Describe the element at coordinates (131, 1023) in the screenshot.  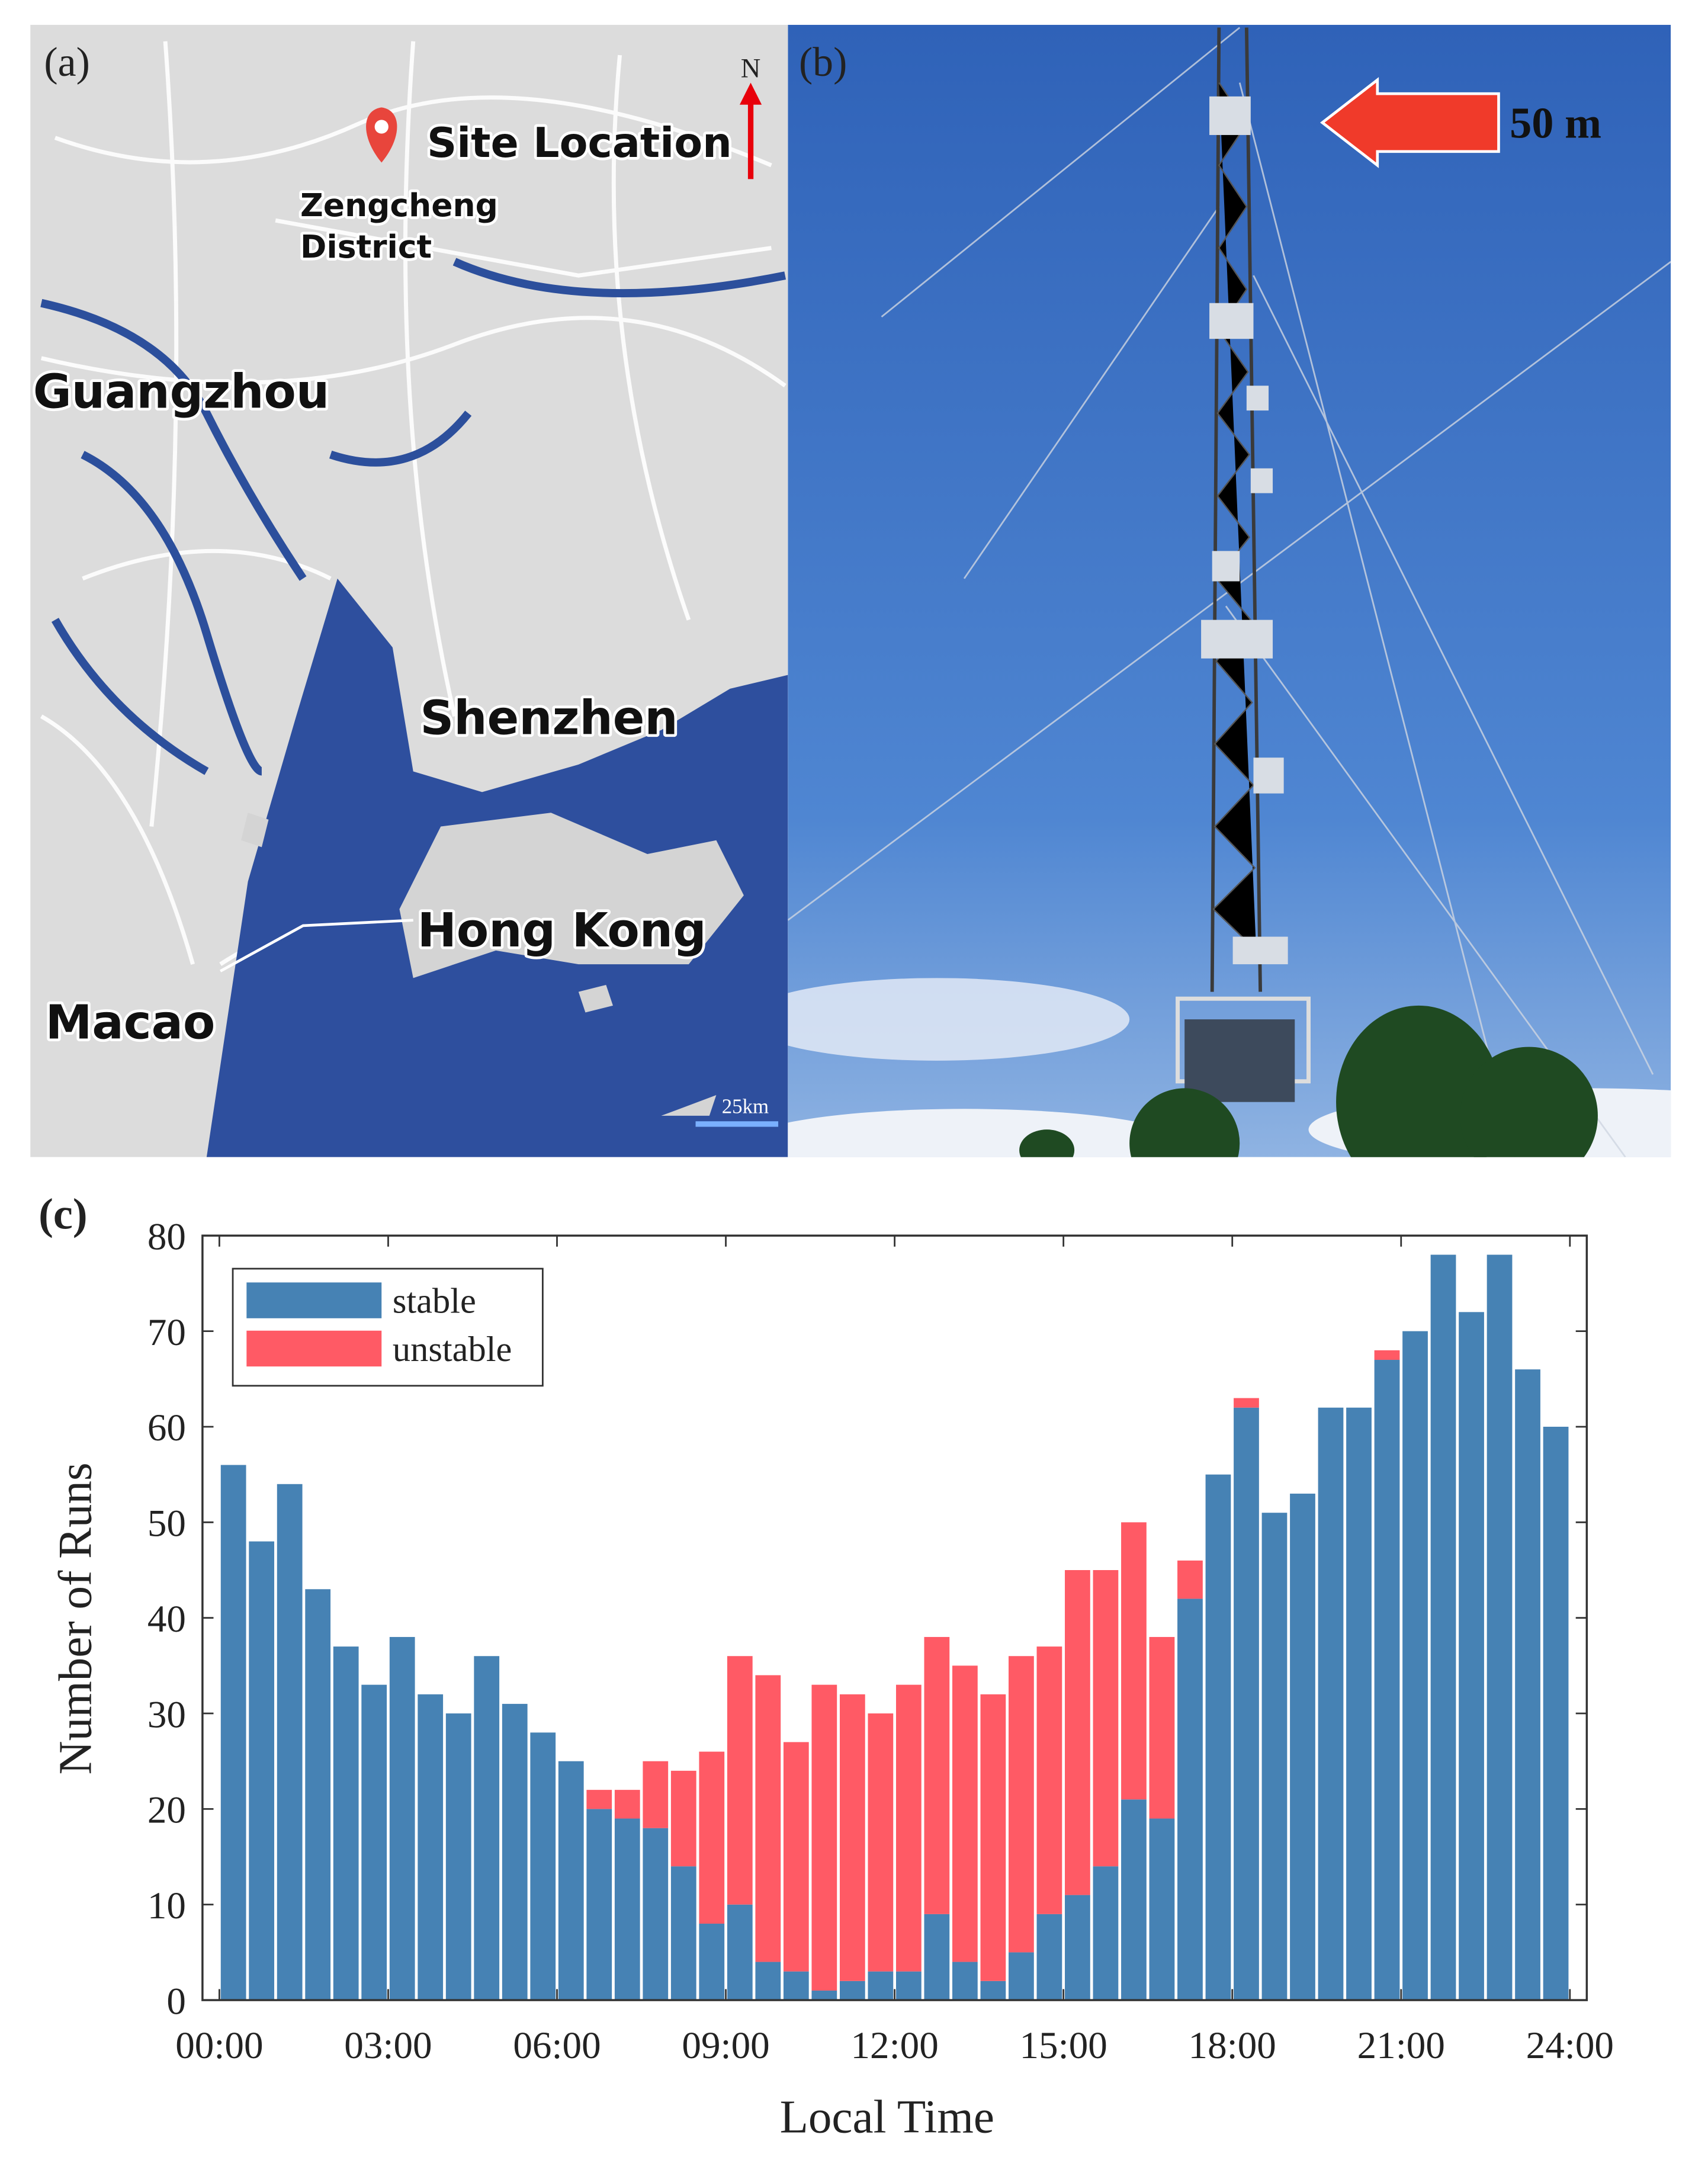
I see `city-label: Macao` at that location.